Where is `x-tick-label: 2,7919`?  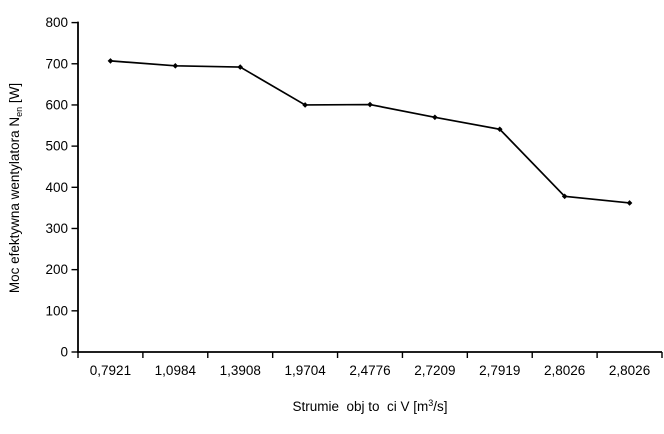 x-tick-label: 2,7919 is located at coordinates (499, 370).